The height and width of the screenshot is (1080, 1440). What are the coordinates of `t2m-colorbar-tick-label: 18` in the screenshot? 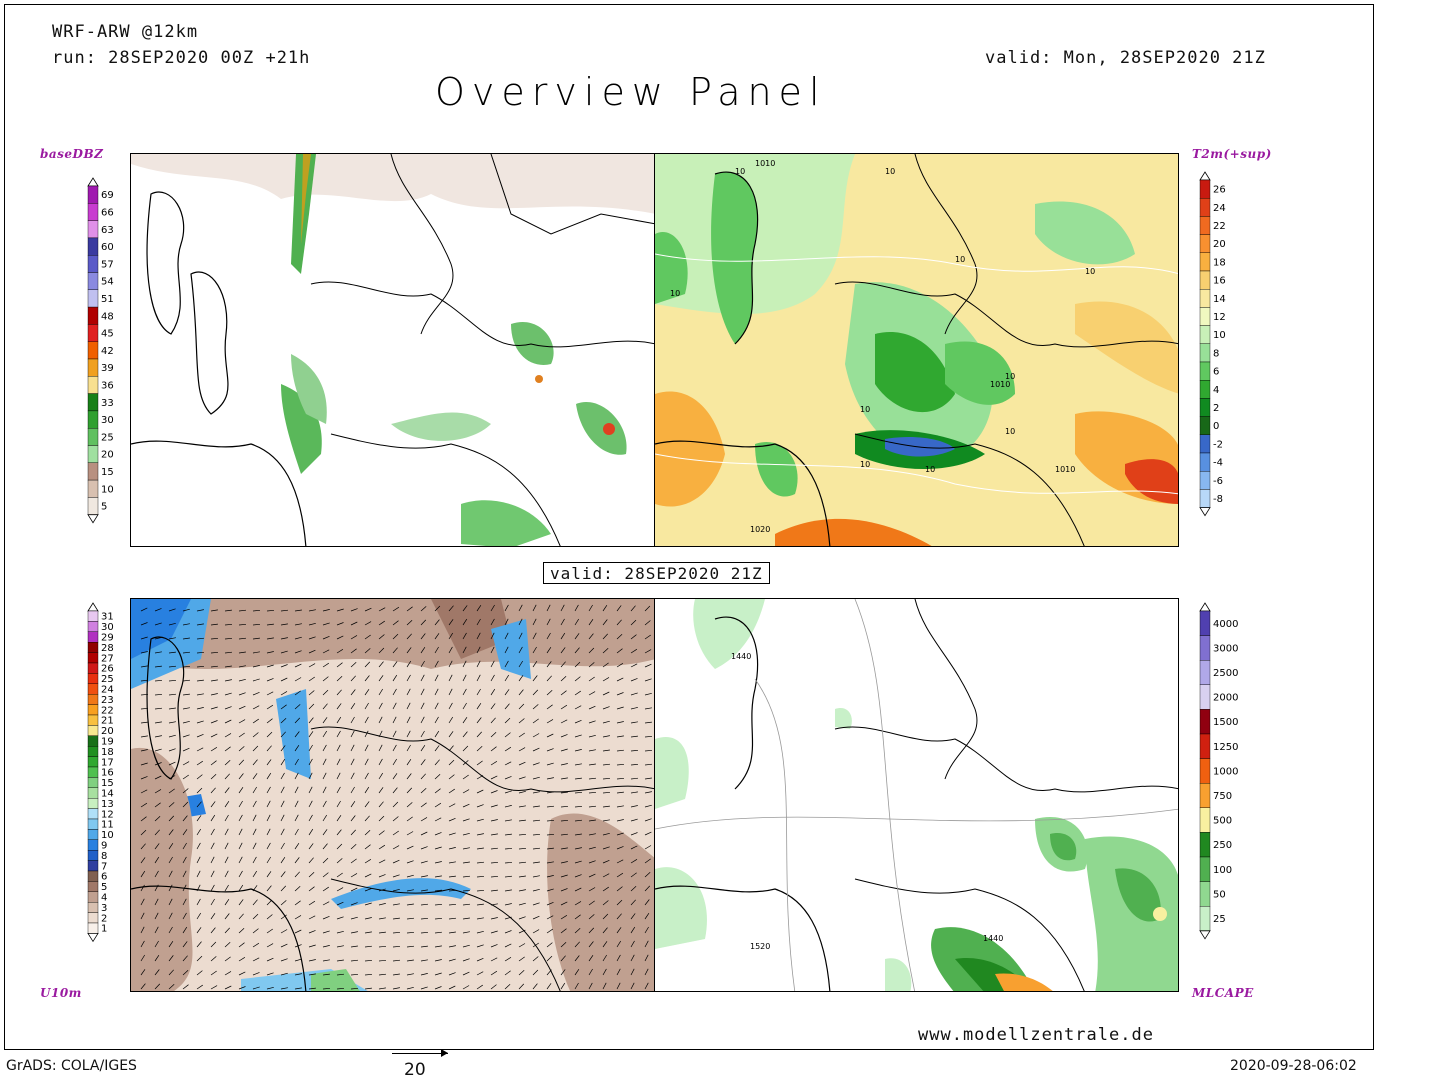 It's located at (1219, 262).